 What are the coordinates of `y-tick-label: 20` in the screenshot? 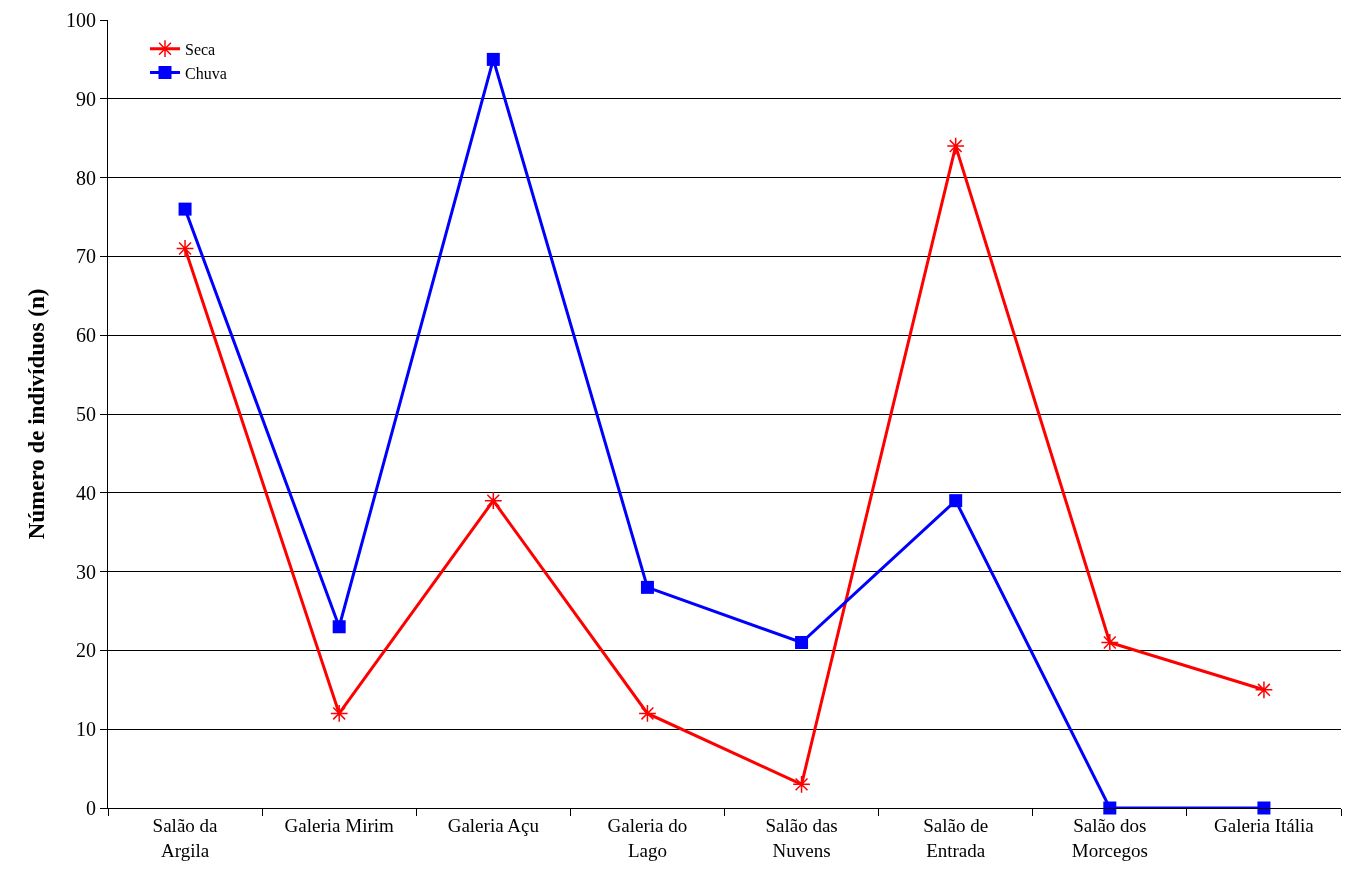 It's located at (86, 650).